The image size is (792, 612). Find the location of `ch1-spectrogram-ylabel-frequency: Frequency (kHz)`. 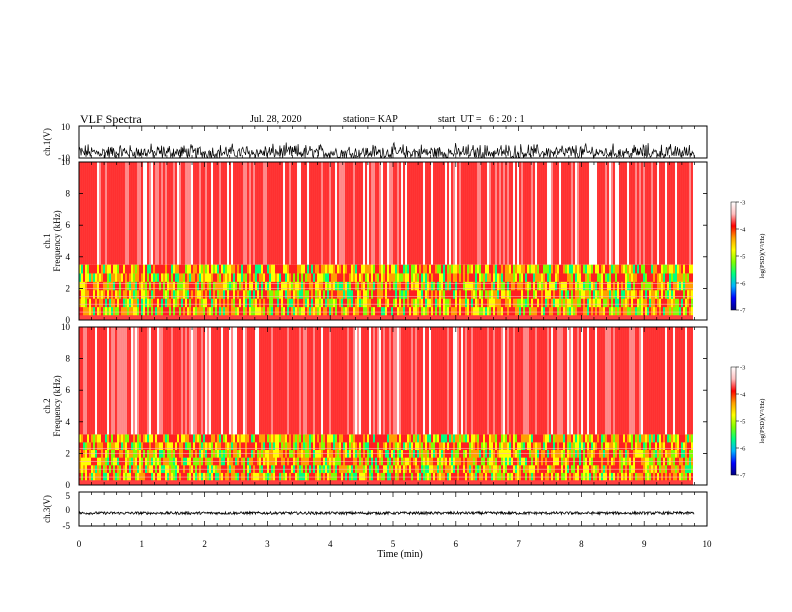

ch1-spectrogram-ylabel-frequency: Frequency (kHz) is located at coordinates (57, 240).